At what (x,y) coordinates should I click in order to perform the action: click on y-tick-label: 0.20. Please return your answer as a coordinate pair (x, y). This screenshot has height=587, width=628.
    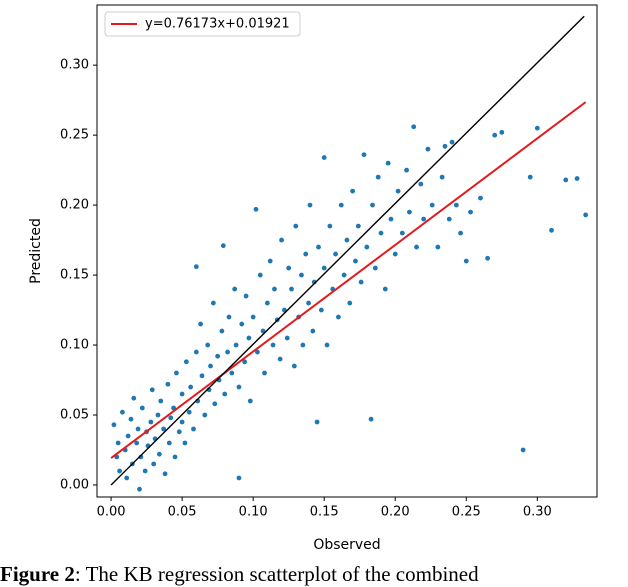
    Looking at the image, I should click on (74, 205).